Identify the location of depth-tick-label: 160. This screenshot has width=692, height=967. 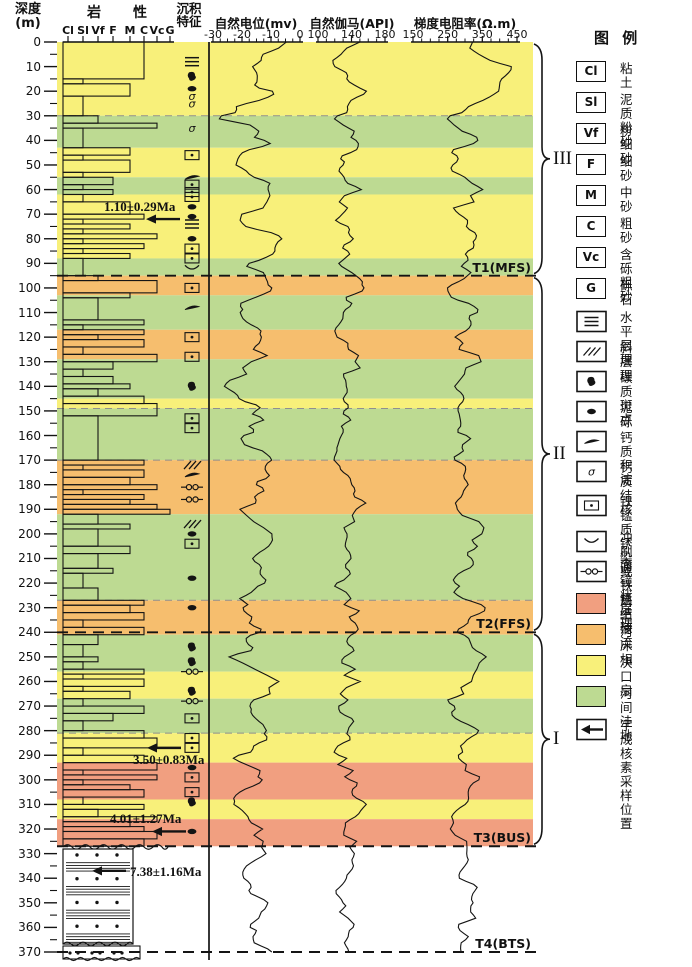
(29, 435).